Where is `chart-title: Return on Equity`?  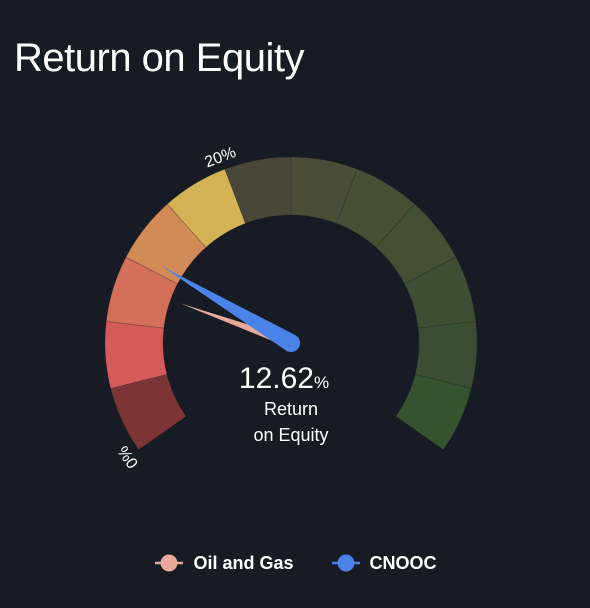 chart-title: Return on Equity is located at coordinates (159, 58).